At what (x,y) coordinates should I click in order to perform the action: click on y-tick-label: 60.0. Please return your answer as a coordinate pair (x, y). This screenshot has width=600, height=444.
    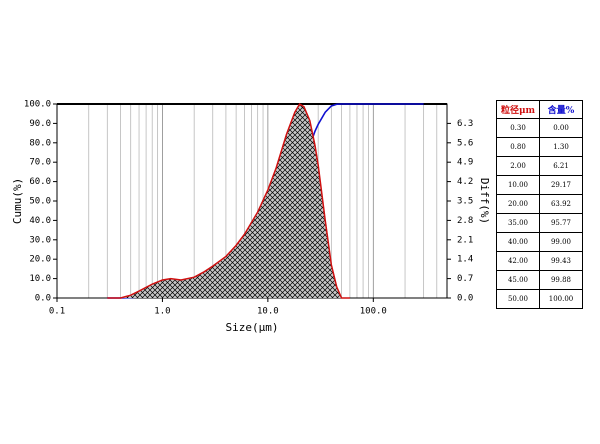
    Looking at the image, I should click on (40, 182).